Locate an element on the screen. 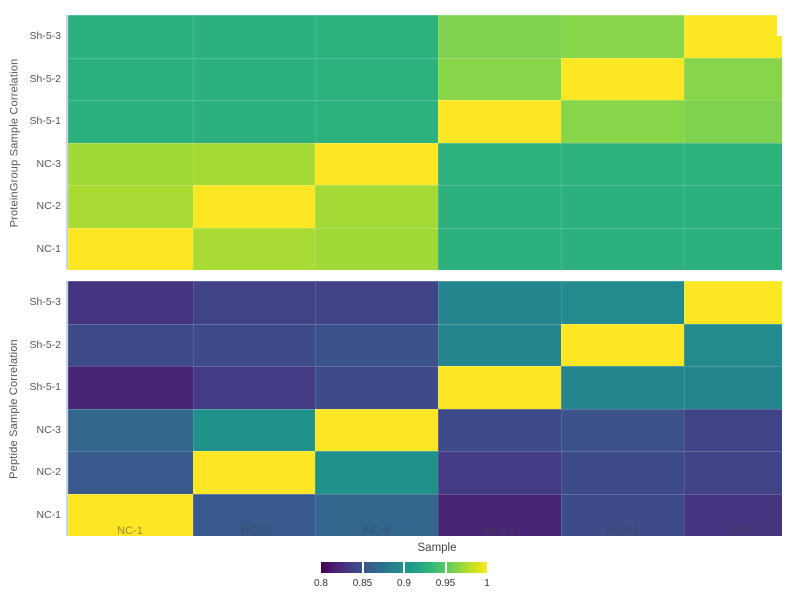  x-tick-label: NC-3 is located at coordinates (376, 531).